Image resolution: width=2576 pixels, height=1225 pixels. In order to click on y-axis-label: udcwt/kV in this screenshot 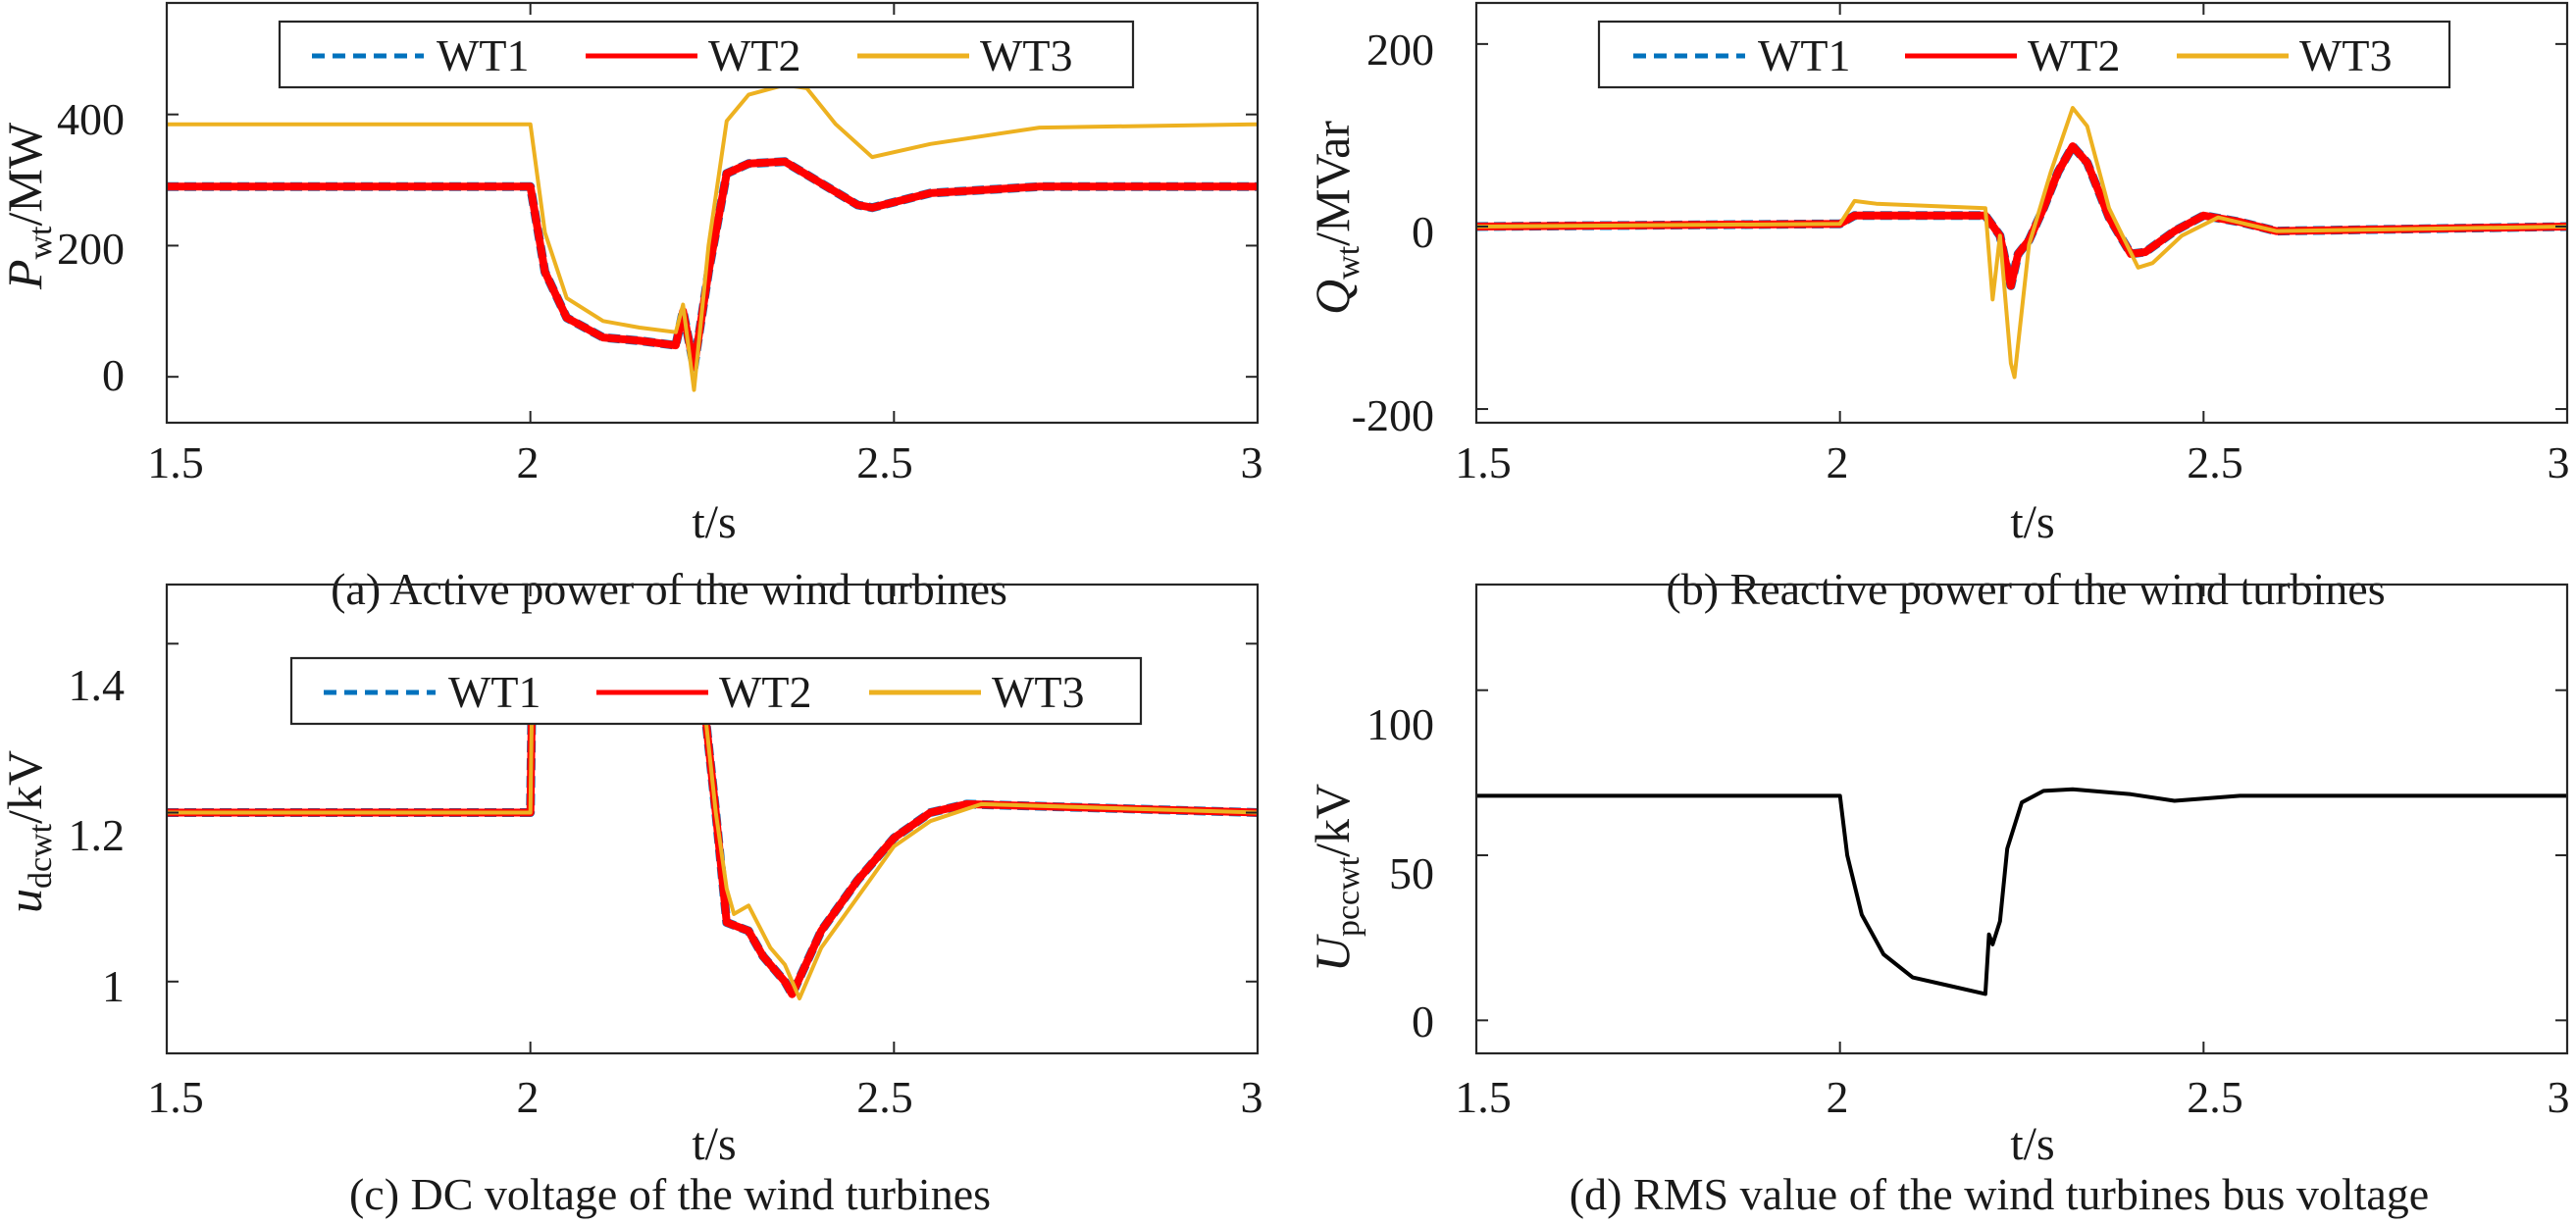, I will do `click(29, 831)`.